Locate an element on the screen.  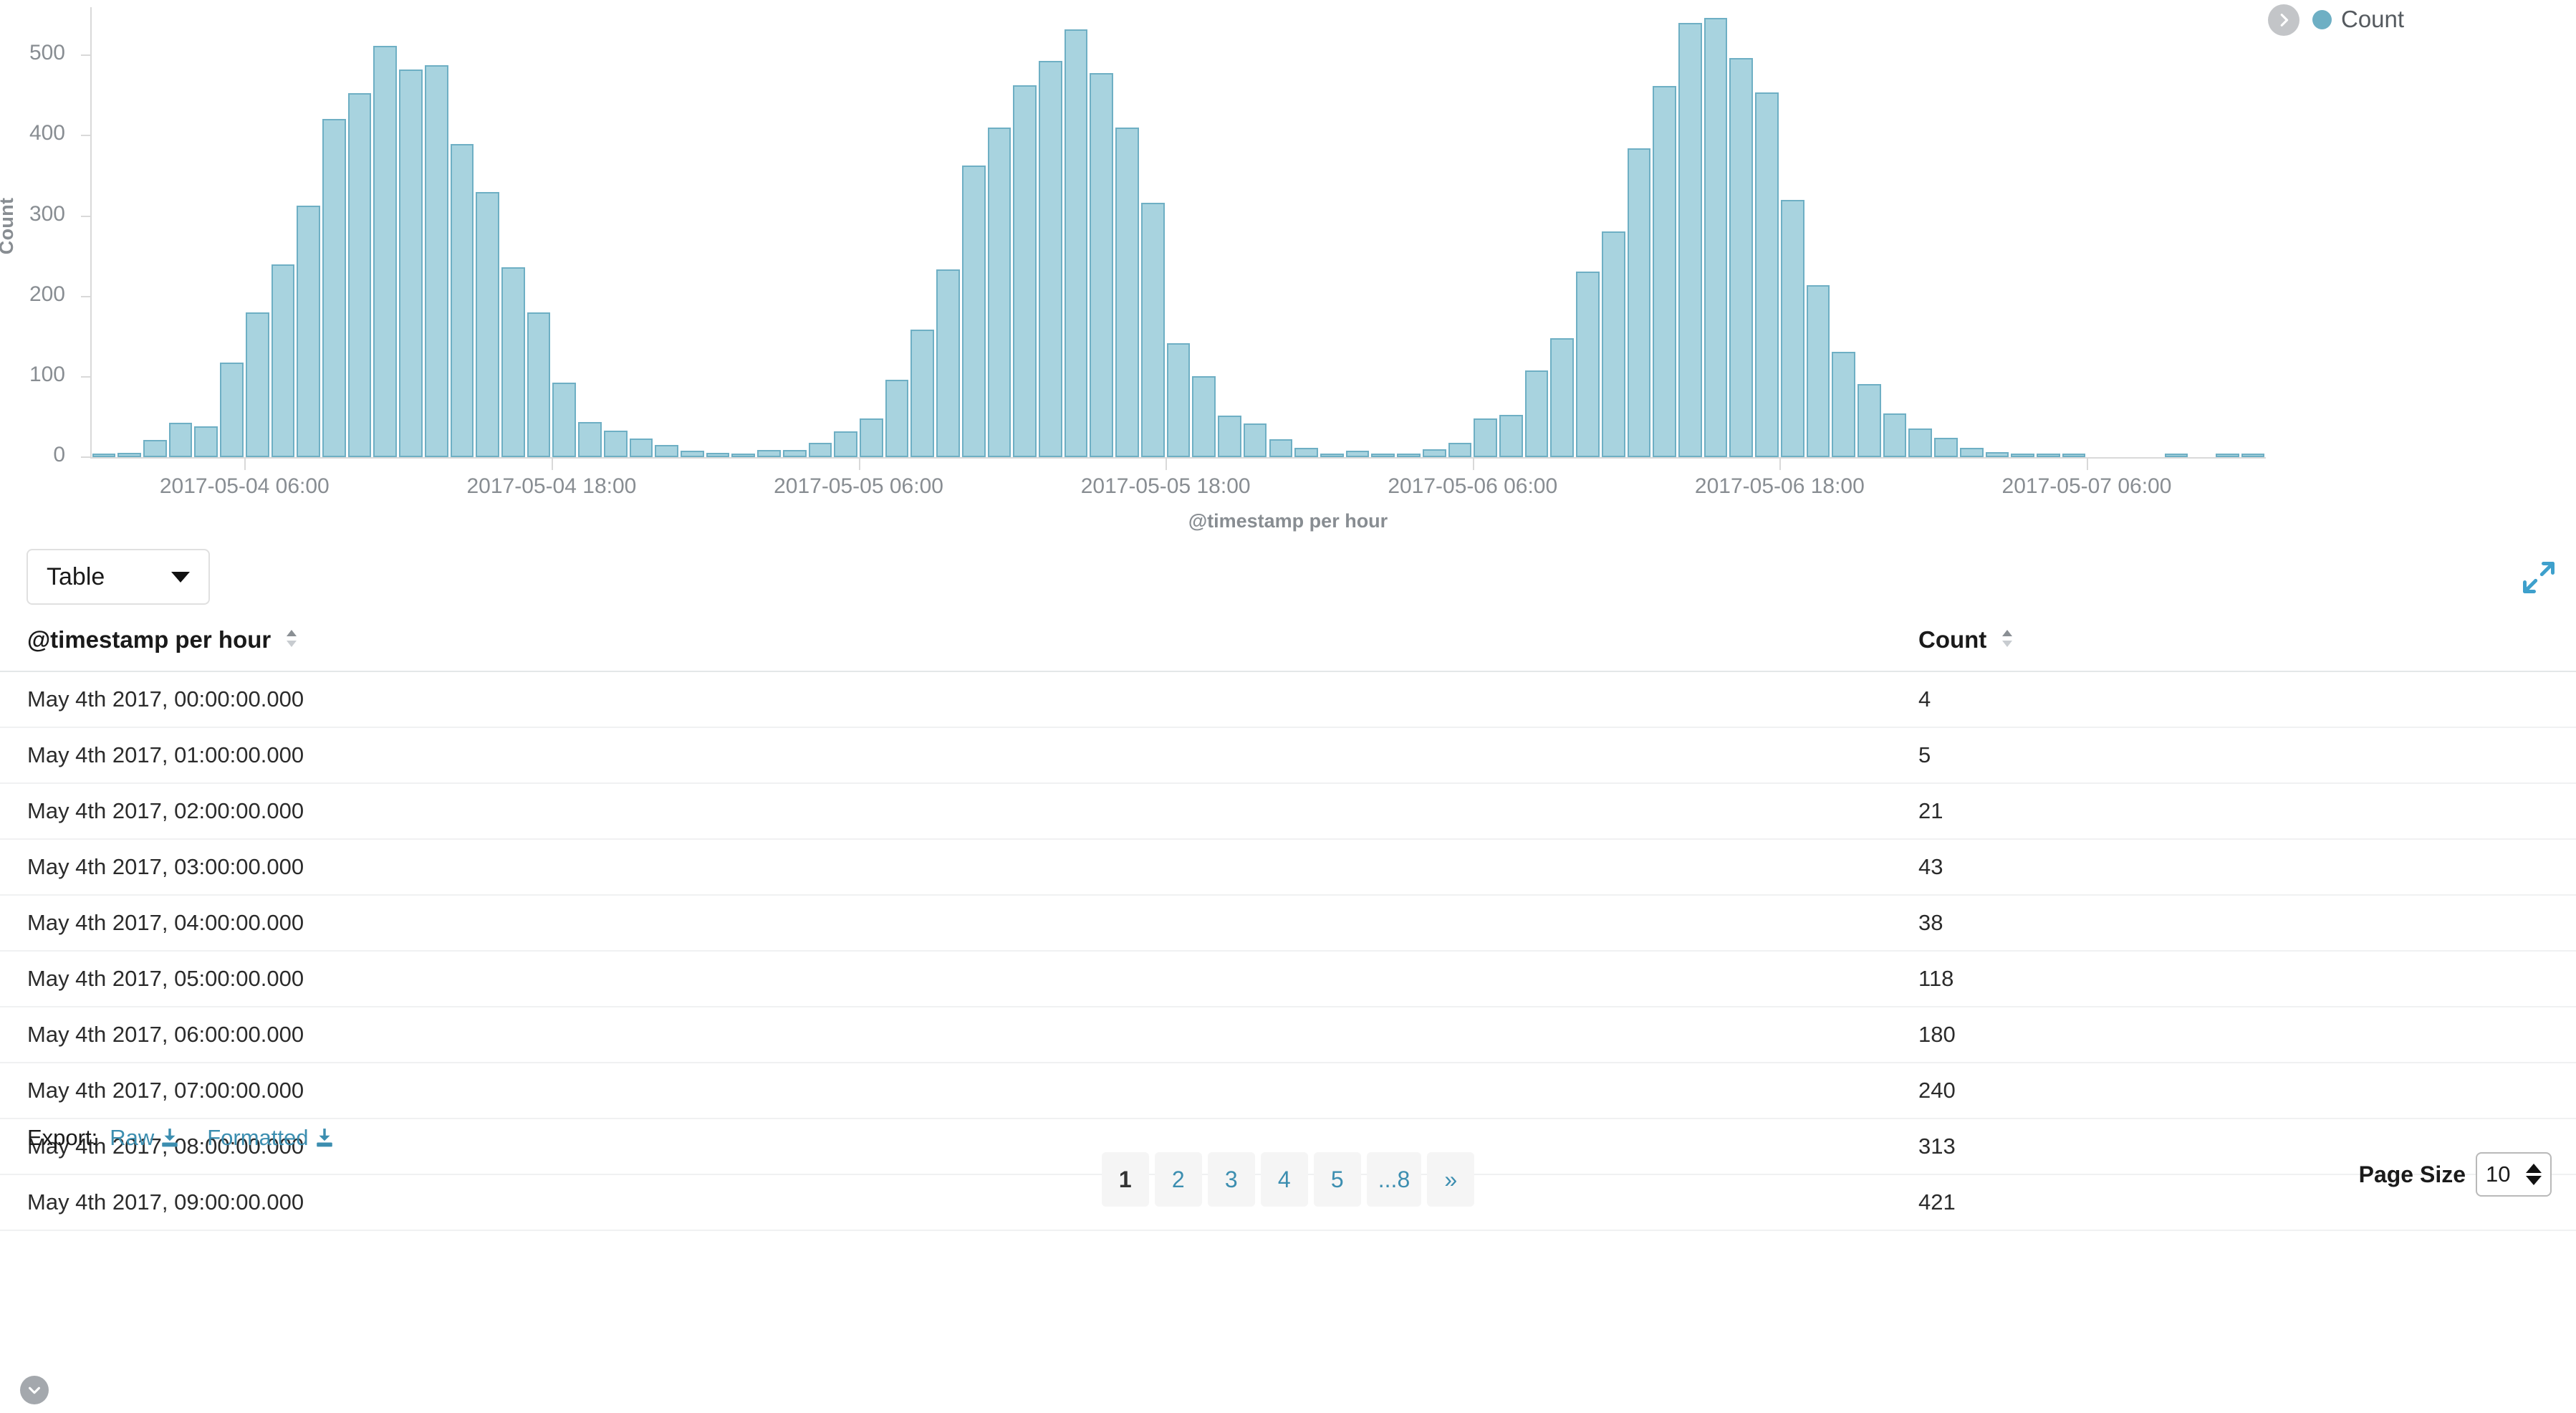
table-row: May 4th 2017, 09:00:00.000 421 is located at coordinates (1288, 1202).